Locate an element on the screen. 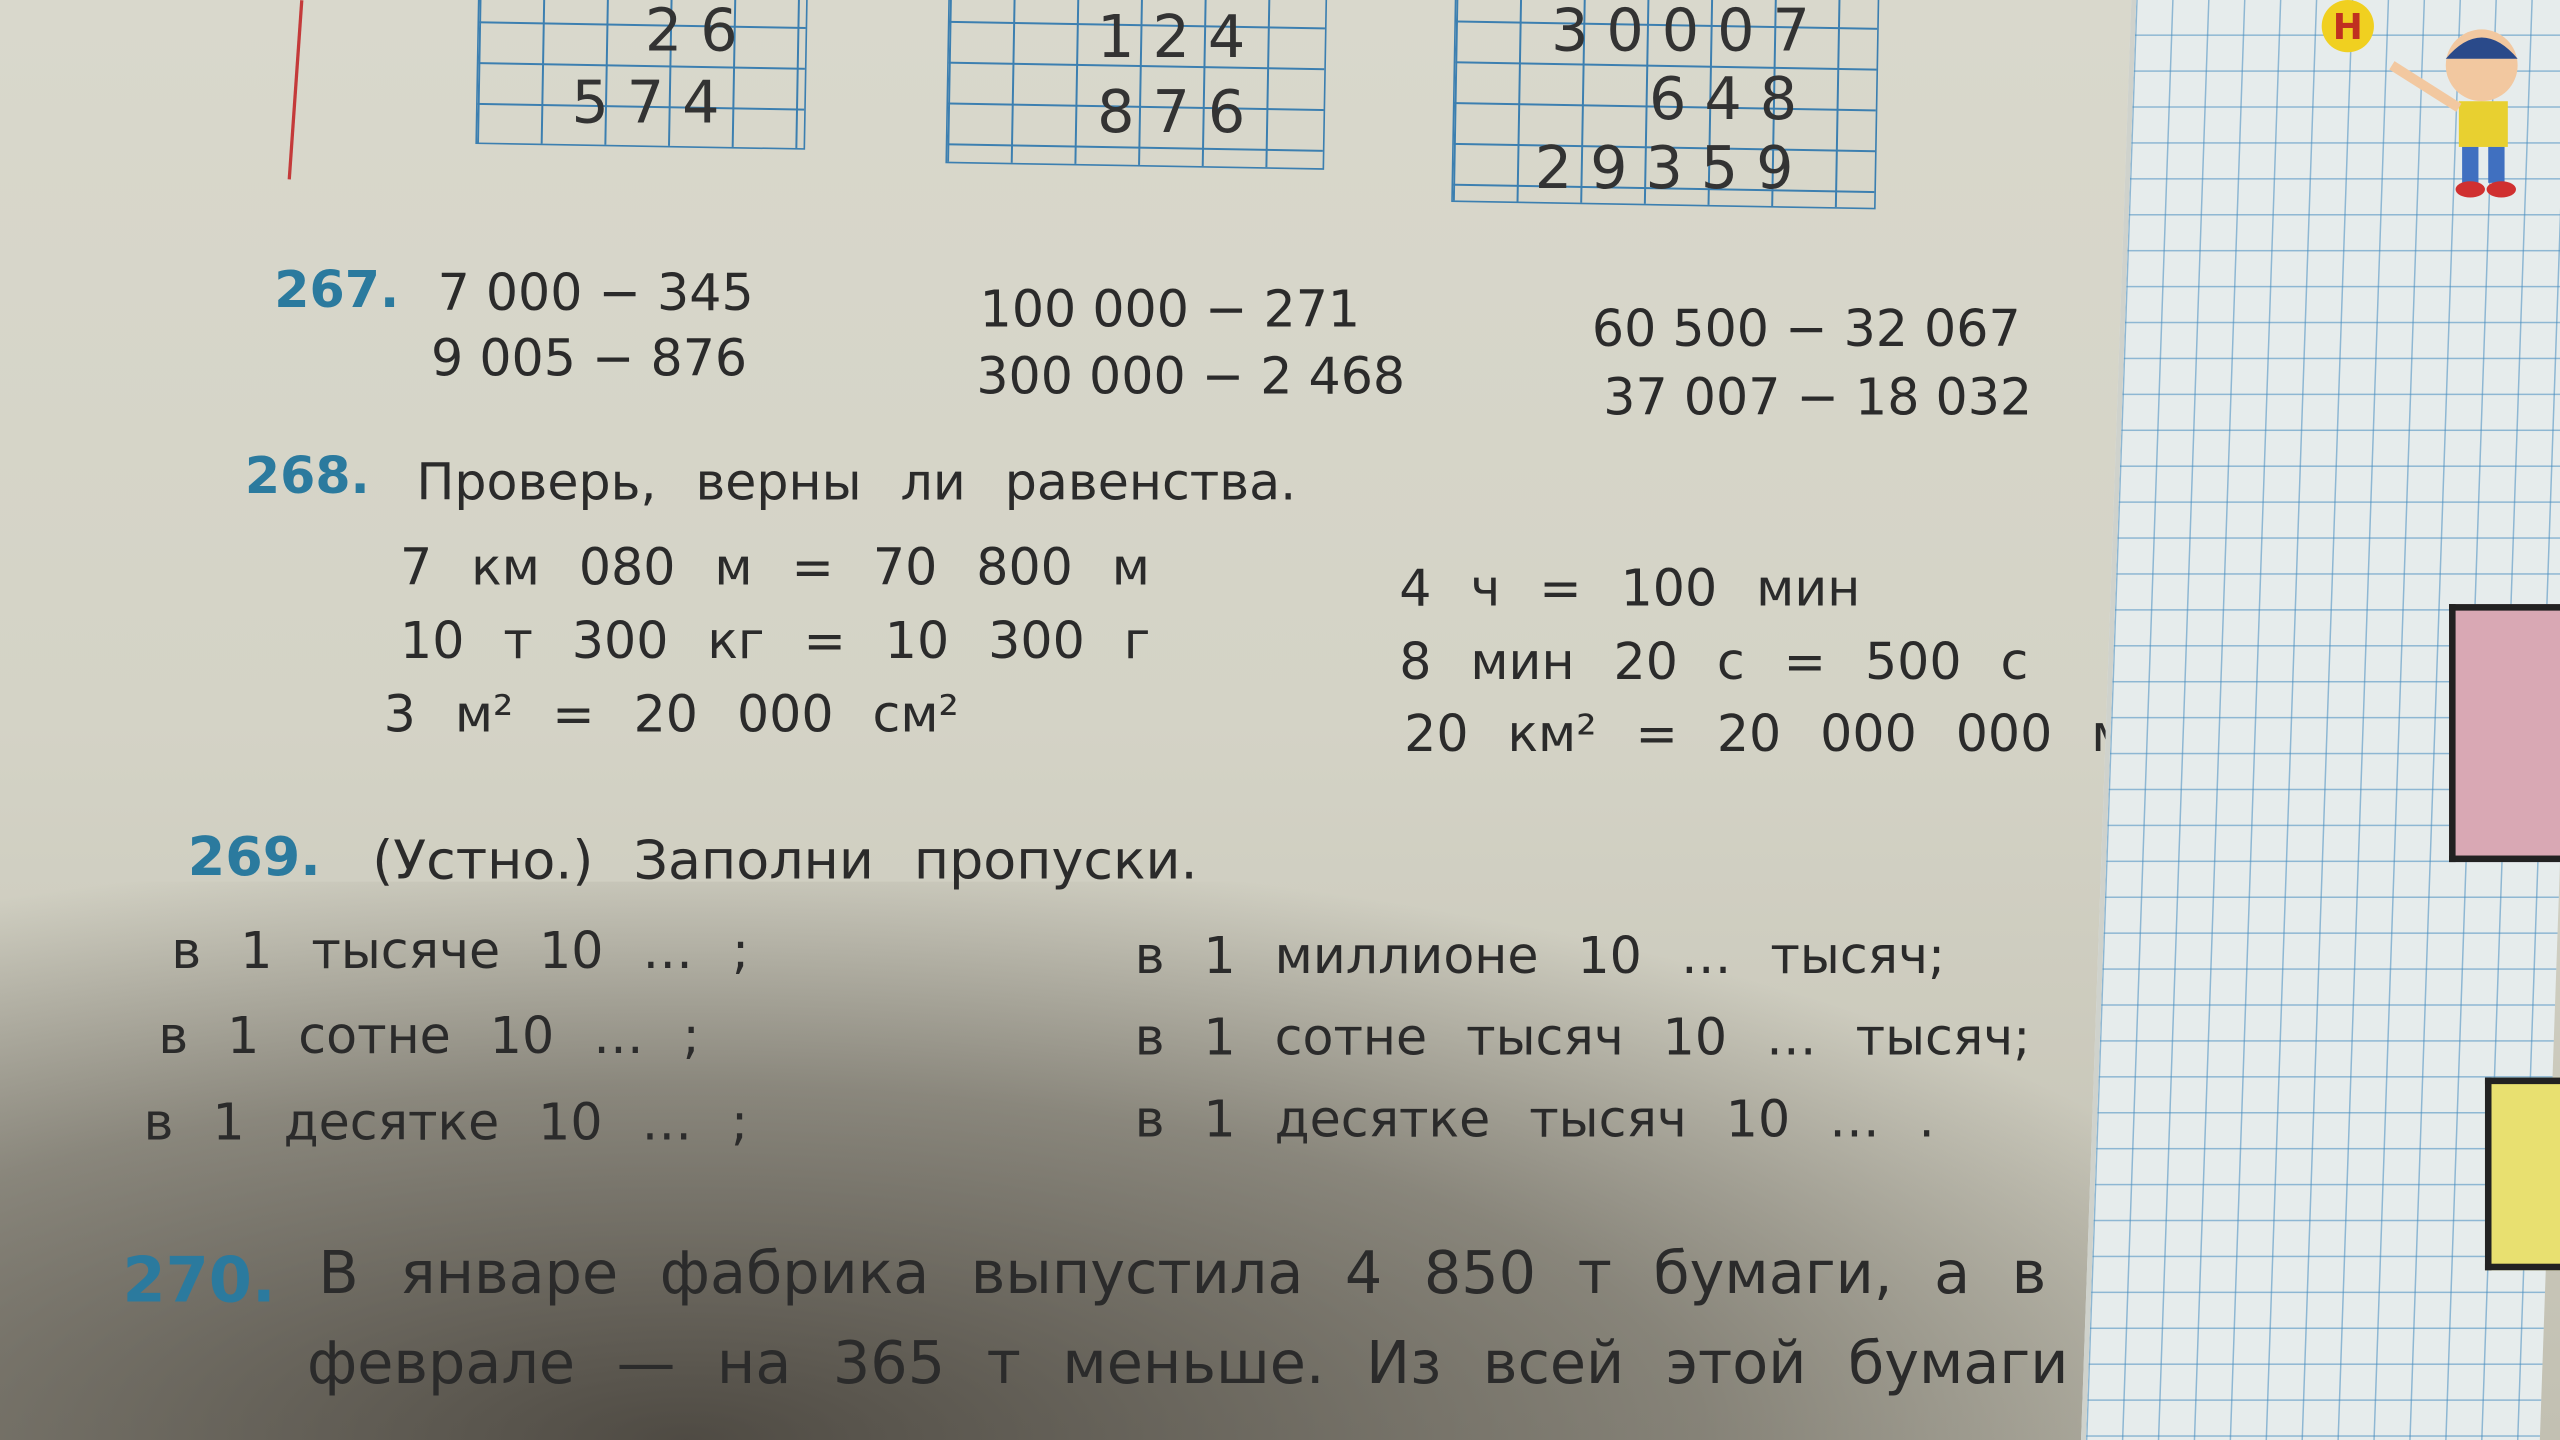 The width and height of the screenshot is (2560, 1440). fill-in-line: в 1 тысяче 10 … ; is located at coordinates (460, 952).